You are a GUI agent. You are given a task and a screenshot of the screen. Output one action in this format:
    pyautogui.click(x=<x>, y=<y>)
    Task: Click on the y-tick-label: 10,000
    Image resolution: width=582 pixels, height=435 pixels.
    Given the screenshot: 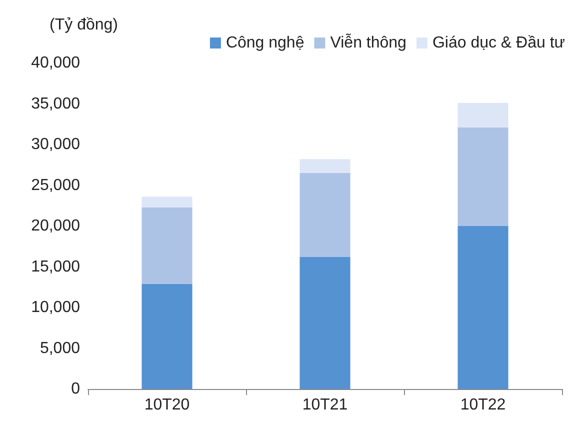 What is the action you would take?
    pyautogui.click(x=55, y=307)
    